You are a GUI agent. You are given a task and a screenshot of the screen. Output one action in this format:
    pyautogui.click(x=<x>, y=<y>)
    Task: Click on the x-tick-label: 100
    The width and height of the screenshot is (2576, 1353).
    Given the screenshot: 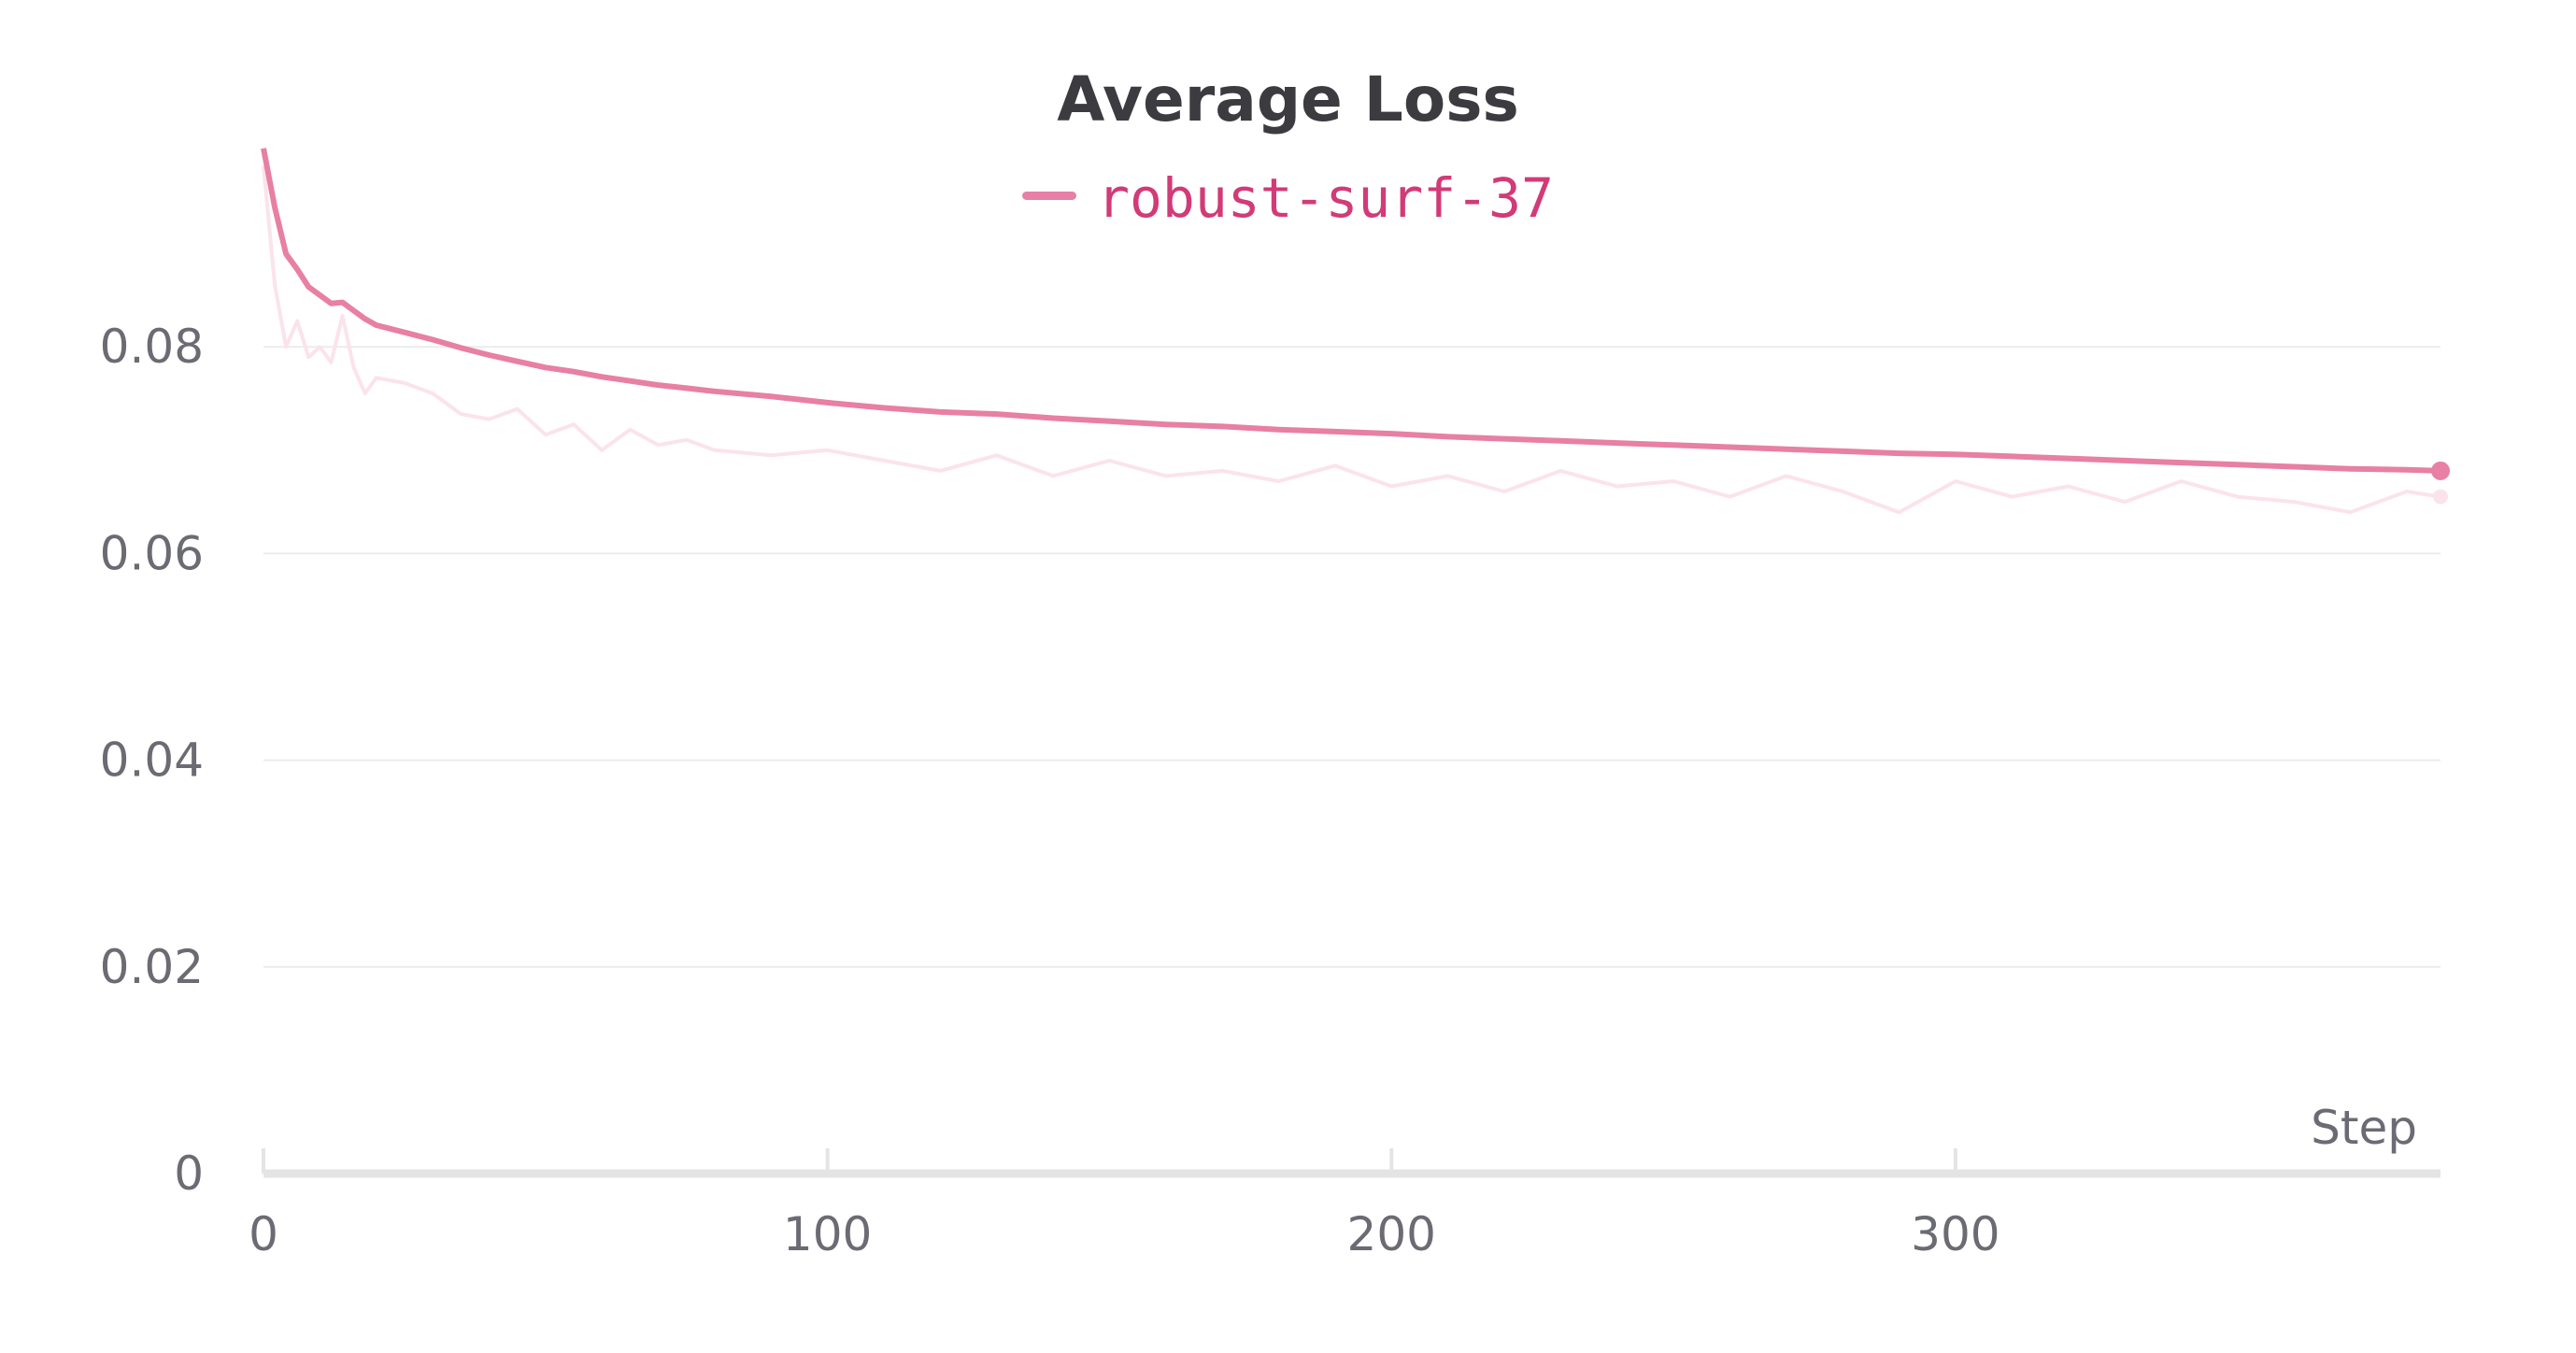 What is the action you would take?
    pyautogui.click(x=828, y=1234)
    